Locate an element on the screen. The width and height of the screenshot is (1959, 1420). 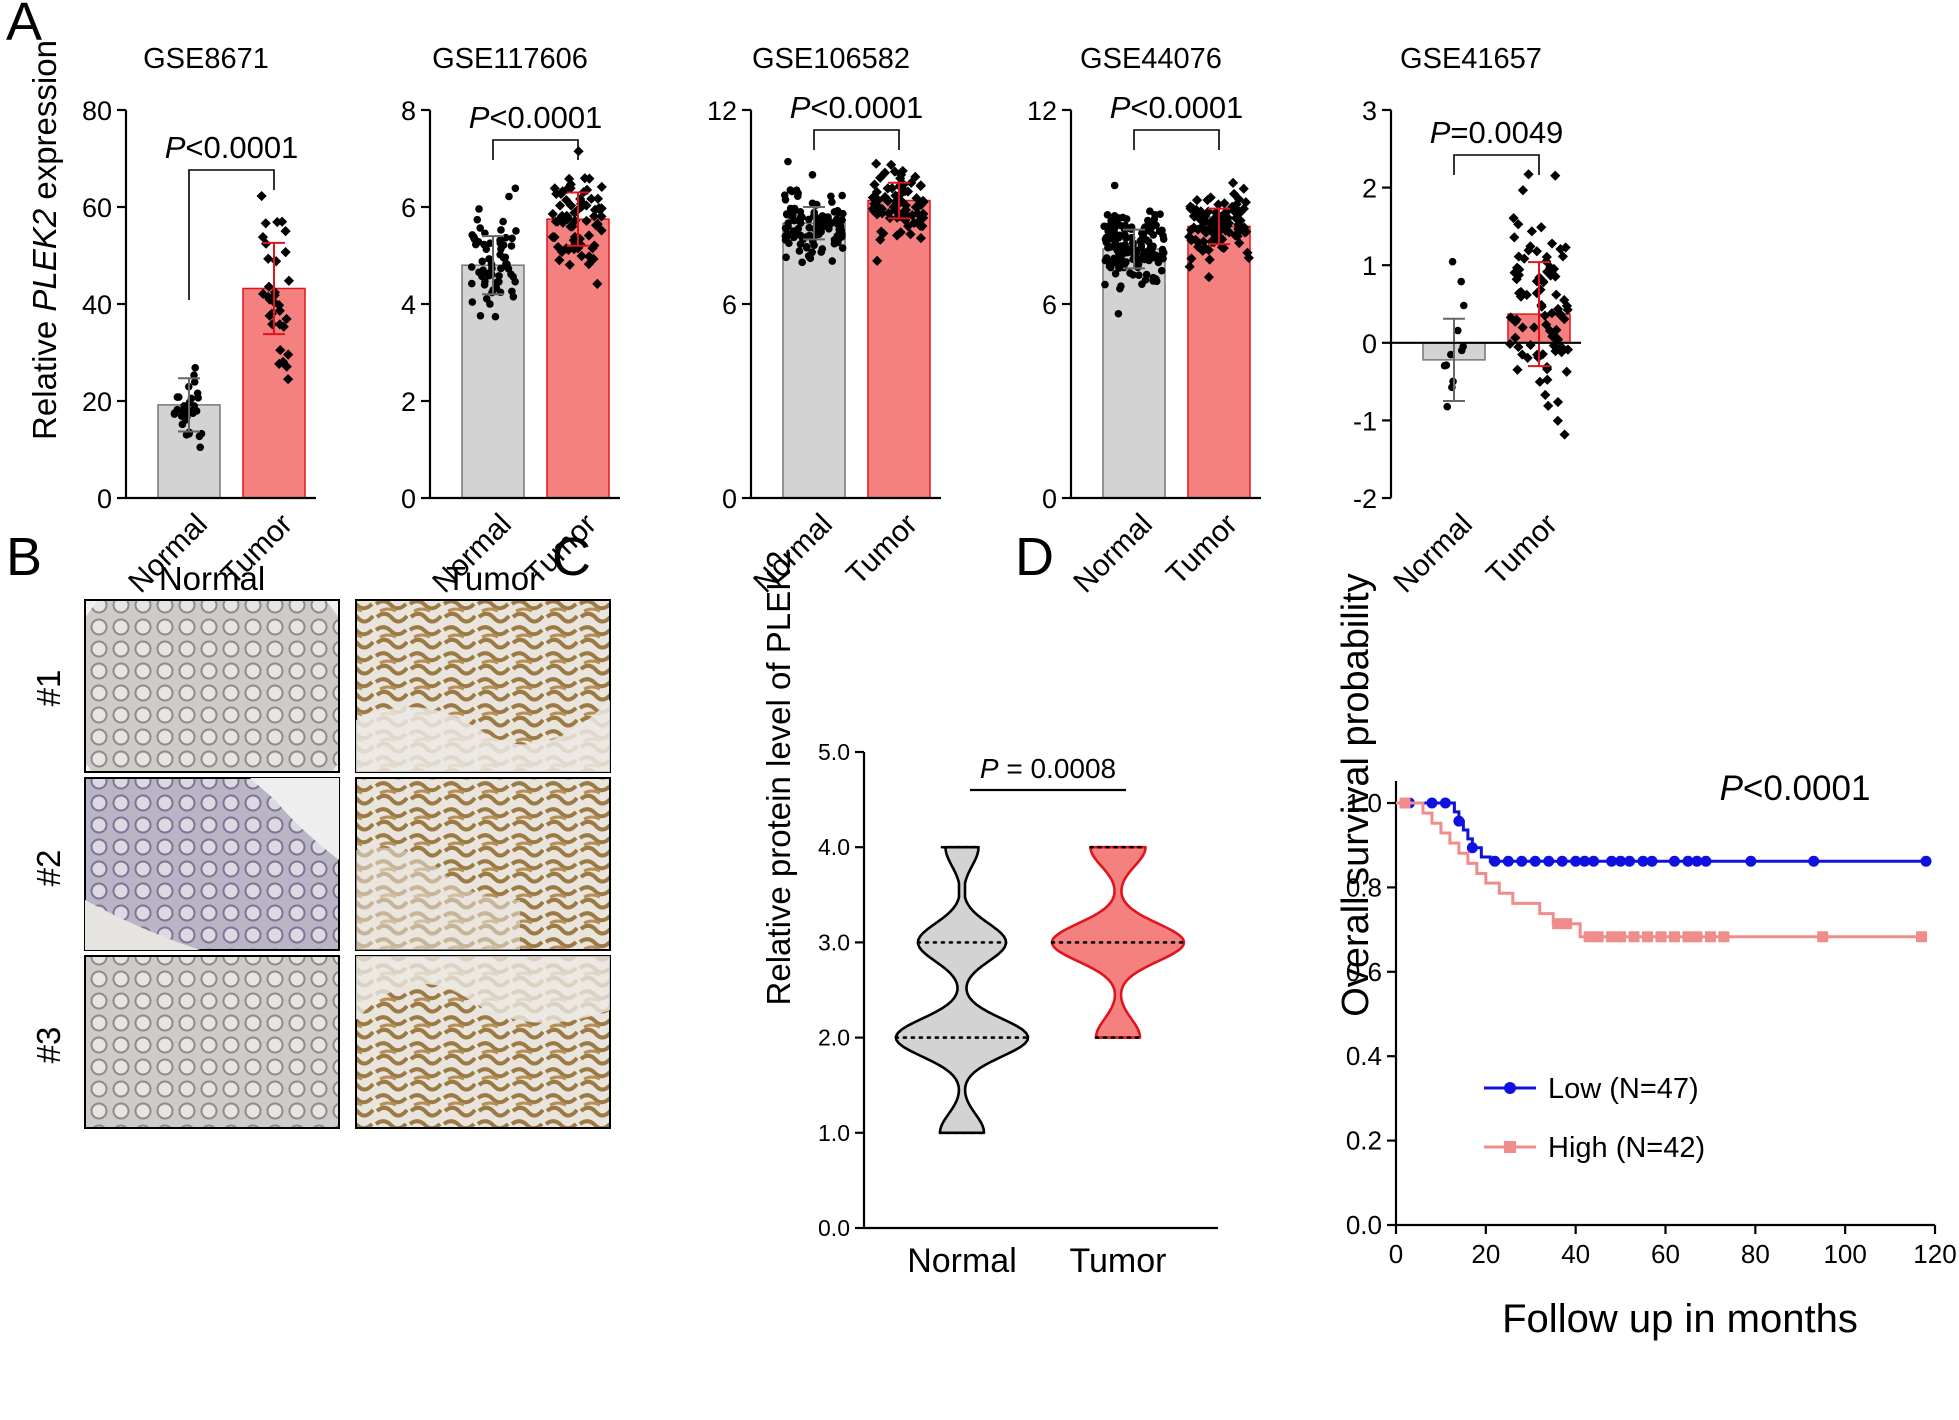
panel-b-col-header-normal: Normal is located at coordinates (212, 578).